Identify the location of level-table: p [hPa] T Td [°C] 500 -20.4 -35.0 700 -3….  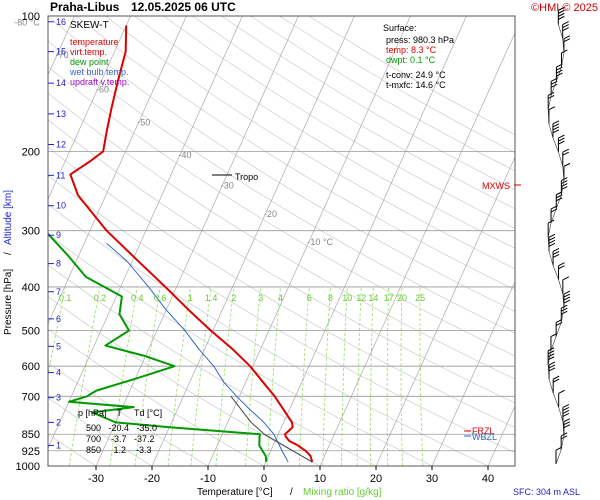
(120, 431).